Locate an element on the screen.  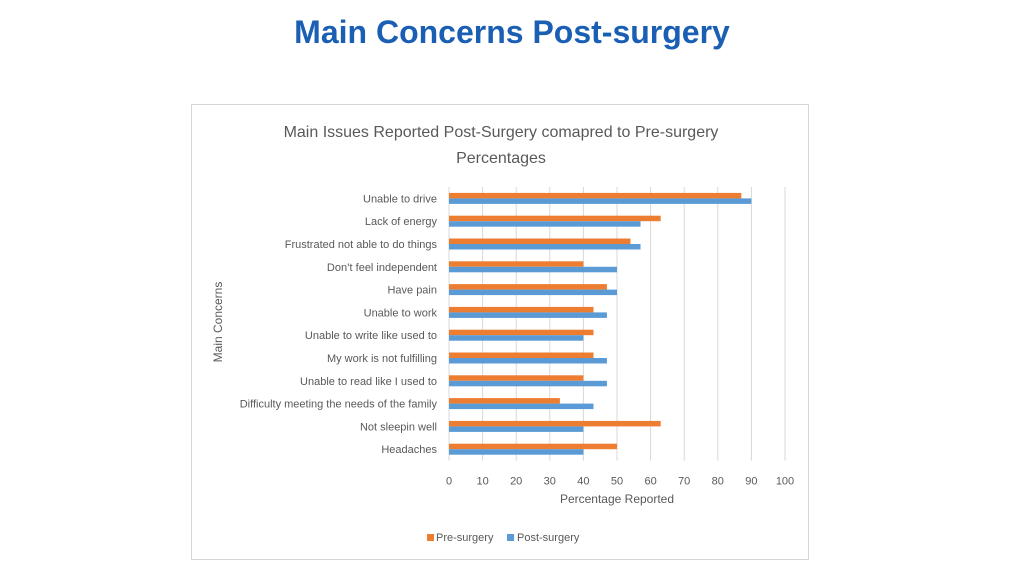
slide-title: Main Concerns Post-surgery is located at coordinates (512, 32).